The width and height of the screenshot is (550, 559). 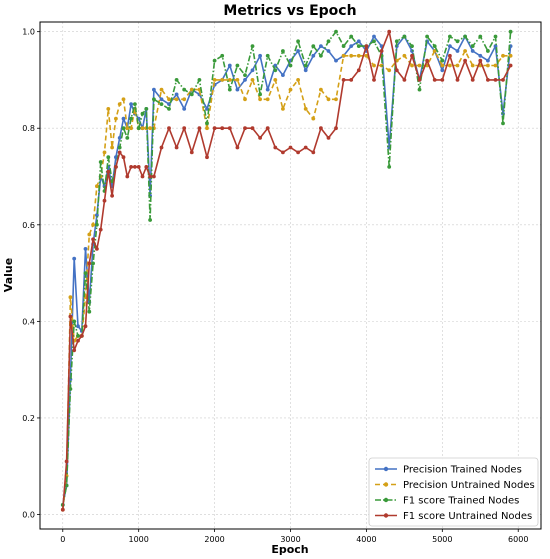 I want to click on y-tick-label: 0.6, so click(x=28, y=225).